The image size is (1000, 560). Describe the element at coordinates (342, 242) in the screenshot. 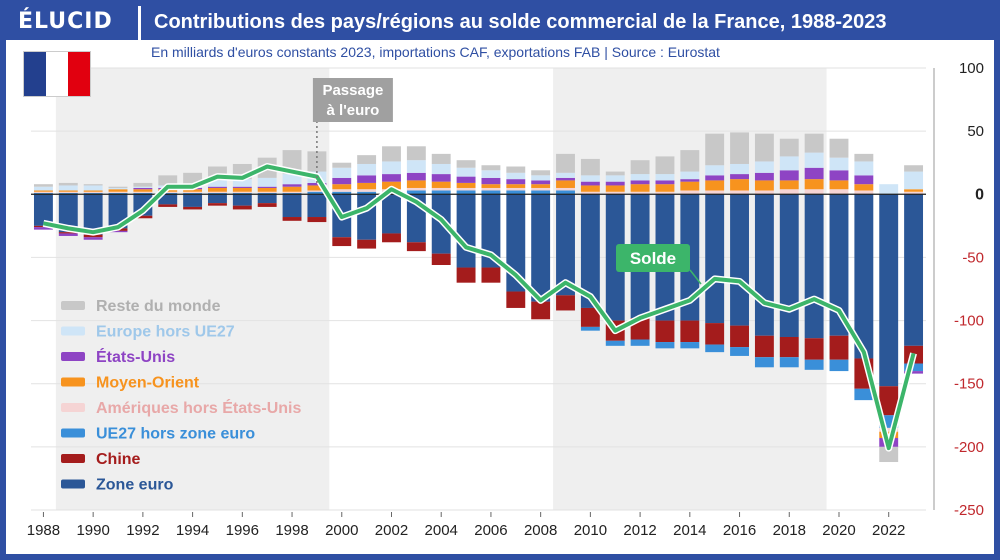

I see `bar-chine-2000` at that location.